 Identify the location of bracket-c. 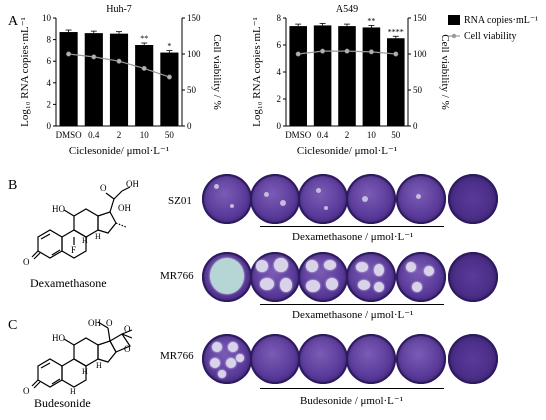
(352, 388).